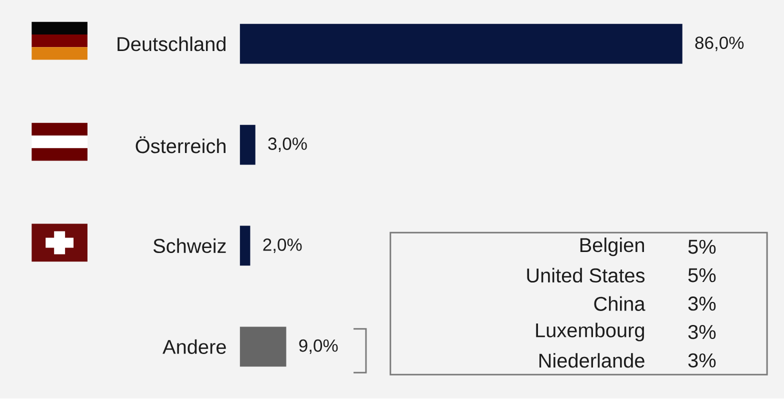 The width and height of the screenshot is (784, 399). What do you see at coordinates (586, 275) in the screenshot?
I see `category-label: United States` at bounding box center [586, 275].